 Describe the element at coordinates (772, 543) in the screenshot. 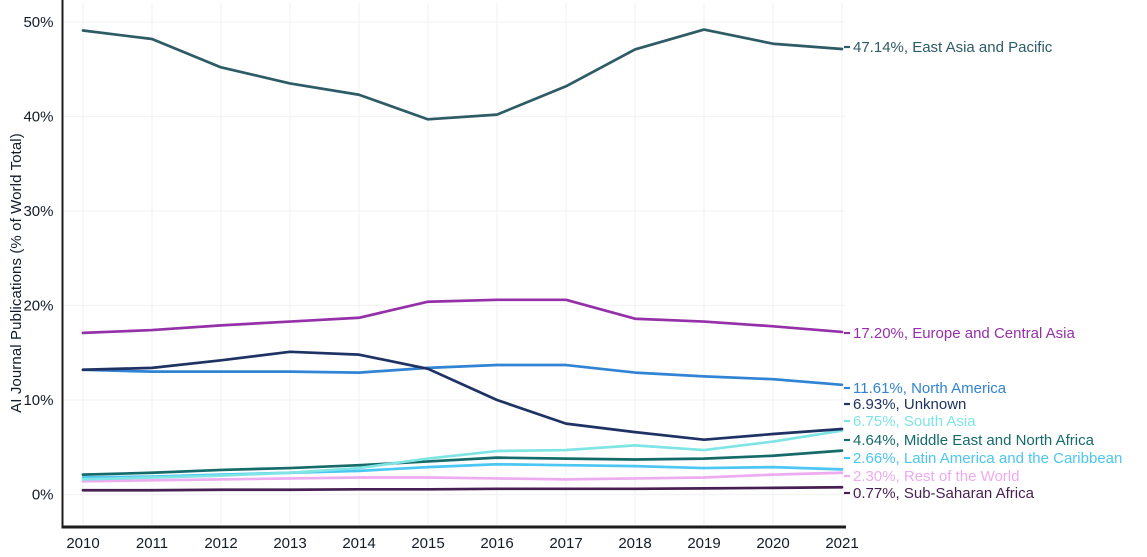

I see `x-tick-label: 2020` at that location.